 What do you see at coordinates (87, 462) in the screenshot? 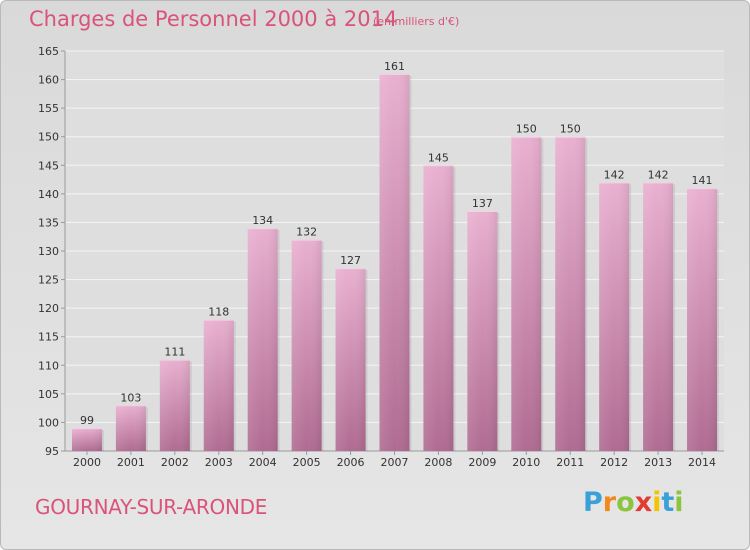
I see `x-tick-label: 2000` at bounding box center [87, 462].